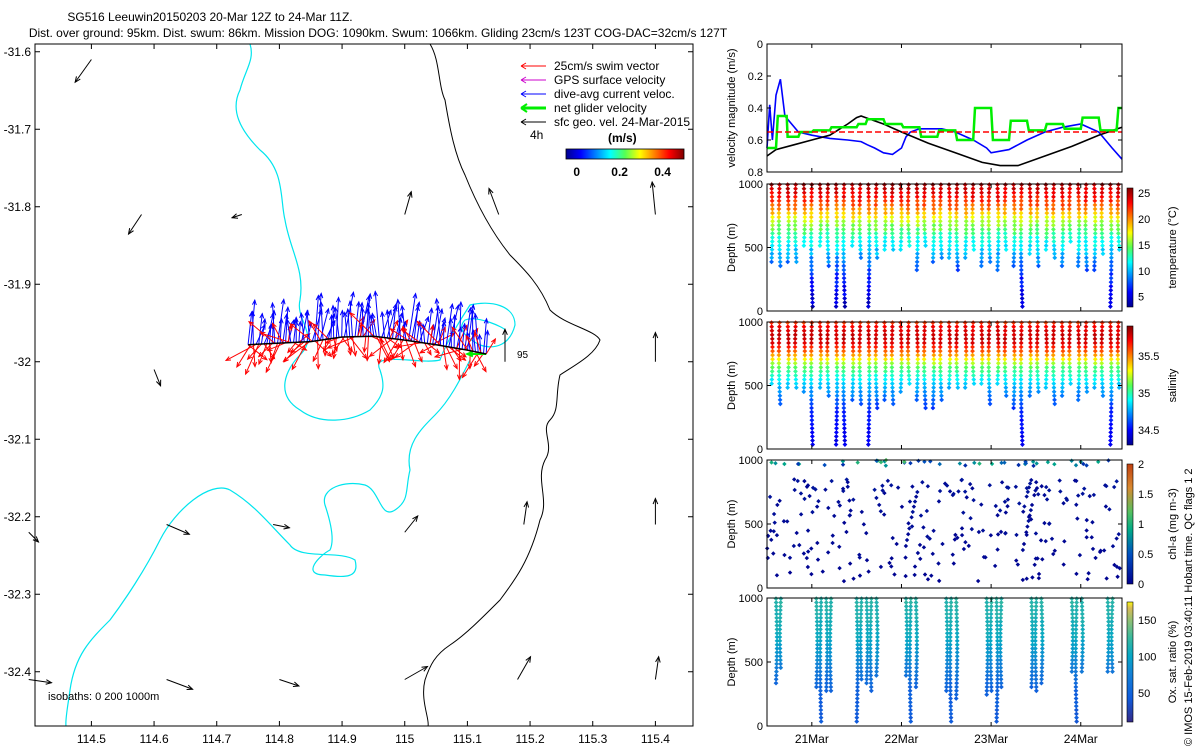 This screenshot has height=750, width=1200. Describe the element at coordinates (1148, 357) in the screenshot. I see `colorbar-tick-label: 35.5` at that location.